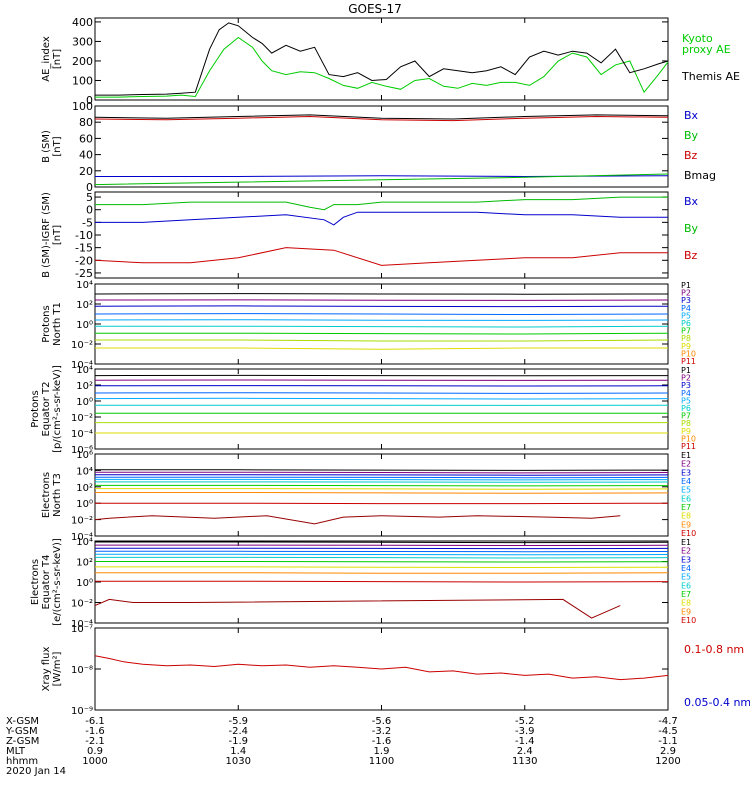 This screenshot has width=750, height=805. I want to click on series-line-e3, so click(381, 475).